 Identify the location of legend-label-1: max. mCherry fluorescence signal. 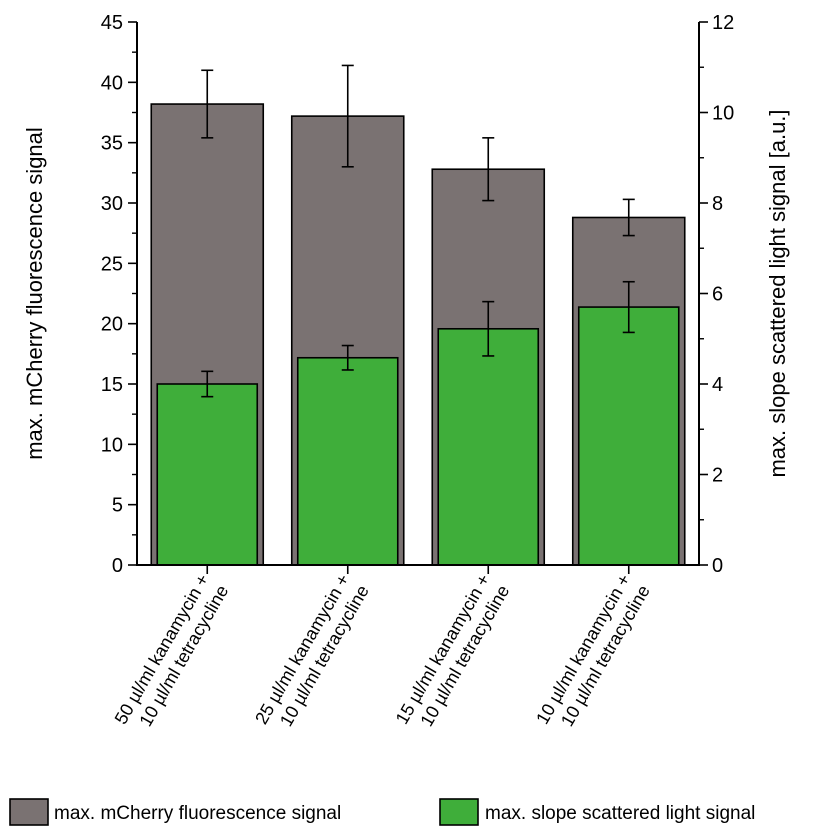
(197, 813).